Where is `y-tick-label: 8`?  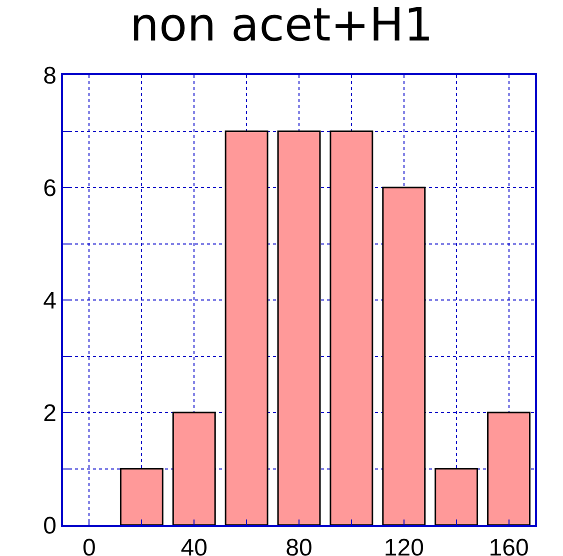 y-tick-label: 8 is located at coordinates (49, 76).